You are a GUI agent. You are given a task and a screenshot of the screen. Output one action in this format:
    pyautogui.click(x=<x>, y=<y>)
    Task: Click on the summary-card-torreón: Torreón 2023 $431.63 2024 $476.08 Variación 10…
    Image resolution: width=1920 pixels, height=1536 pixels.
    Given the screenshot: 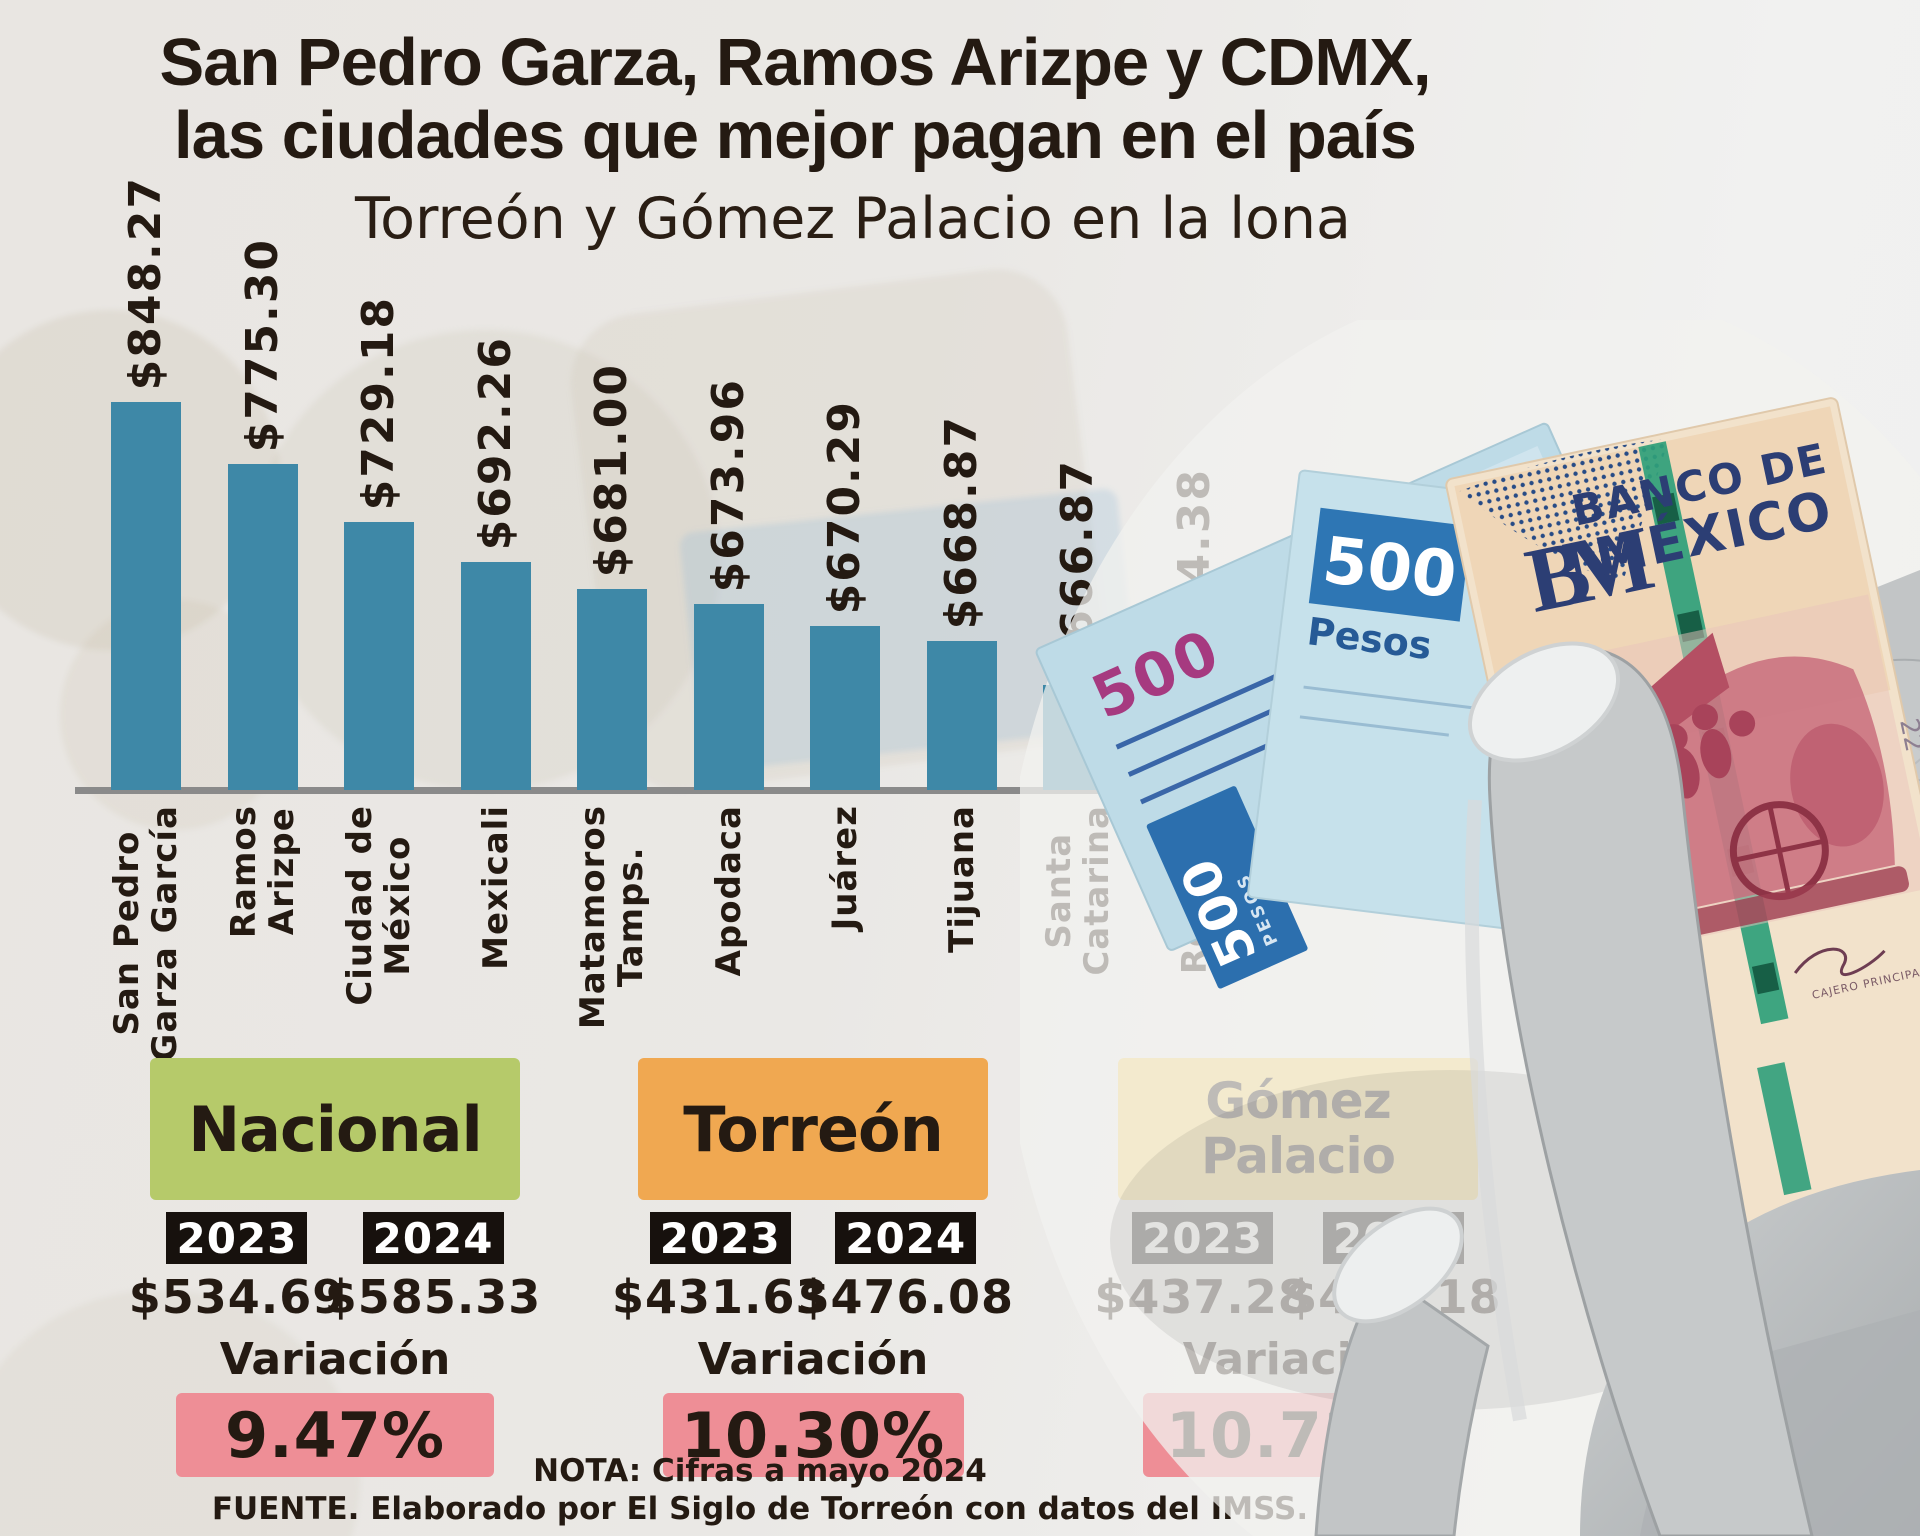 What is the action you would take?
    pyautogui.click(x=812, y=1267)
    